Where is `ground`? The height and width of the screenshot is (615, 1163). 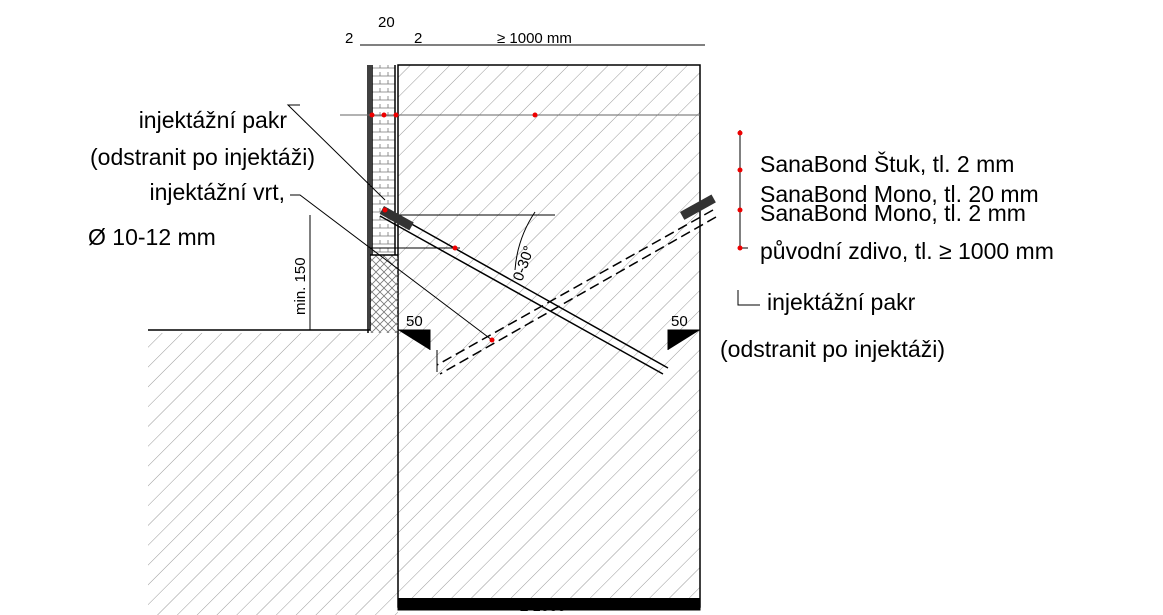
ground is located at coordinates (273, 474).